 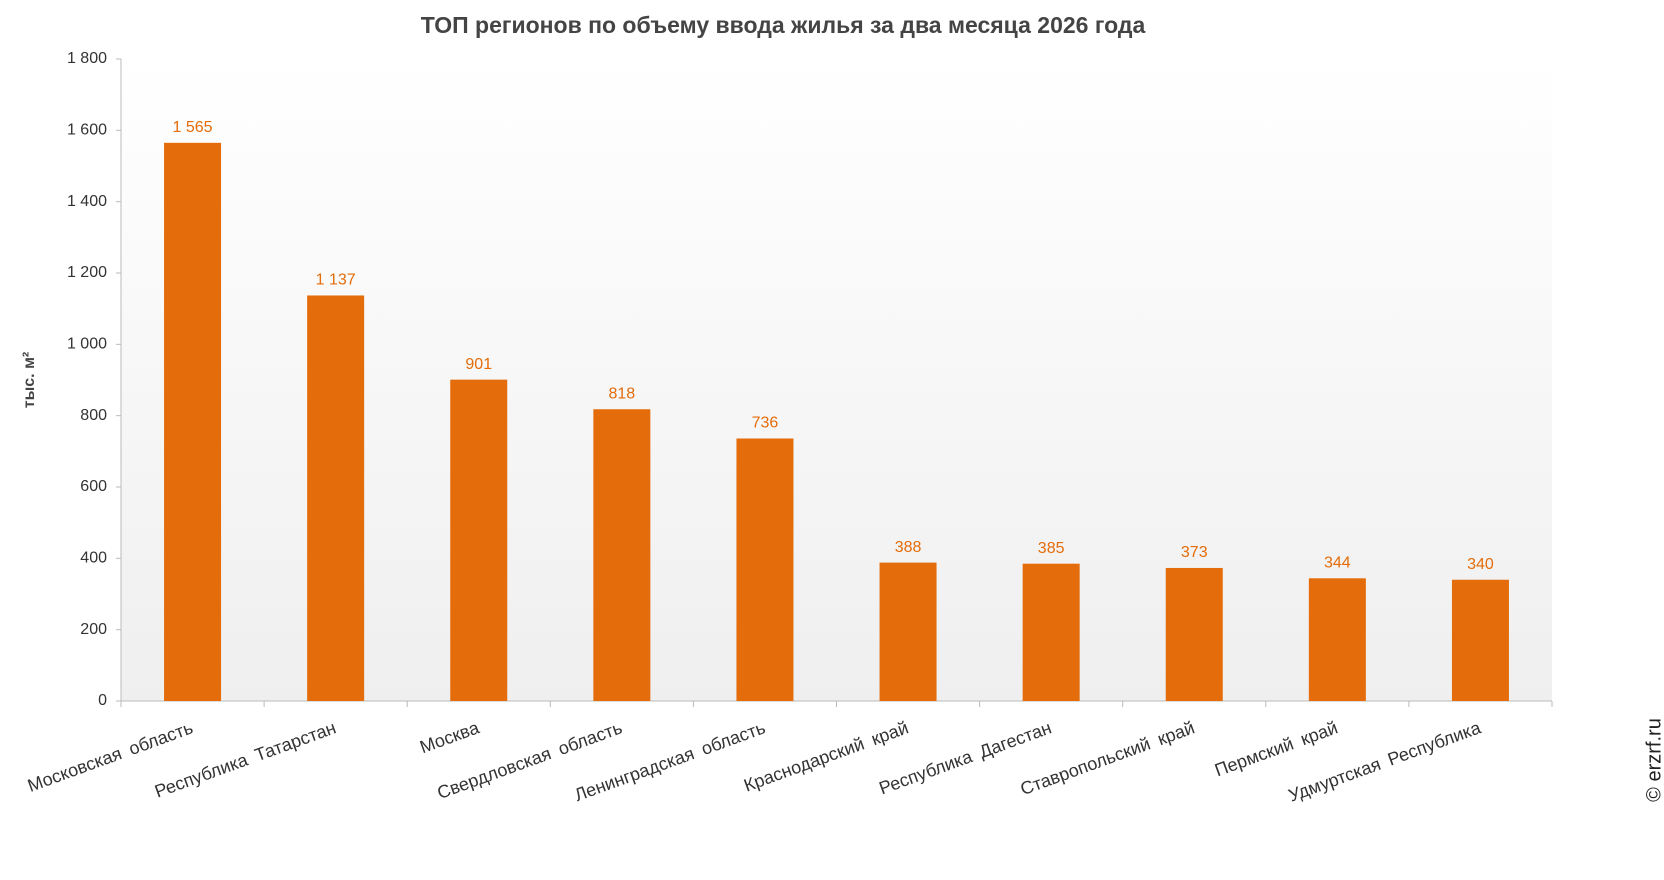 I want to click on value-label: 373, so click(x=1194, y=552).